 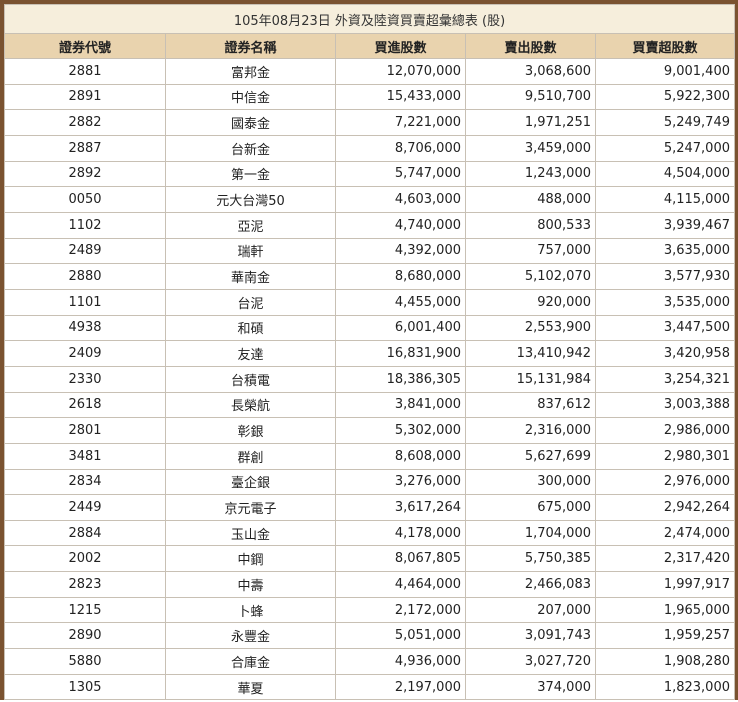 What do you see at coordinates (250, 456) in the screenshot?
I see `table-cell: 群創` at bounding box center [250, 456].